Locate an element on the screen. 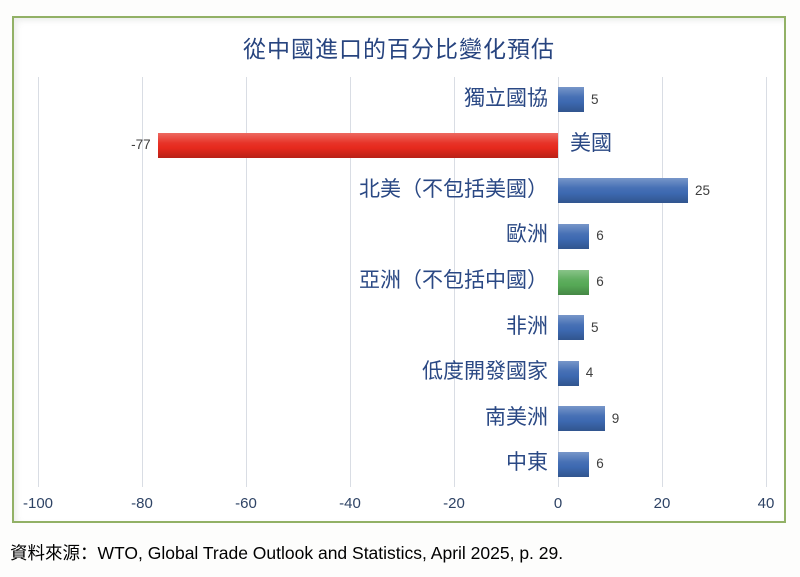 Image resolution: width=800 pixels, height=577 pixels. x-tick-label: -40 is located at coordinates (350, 503).